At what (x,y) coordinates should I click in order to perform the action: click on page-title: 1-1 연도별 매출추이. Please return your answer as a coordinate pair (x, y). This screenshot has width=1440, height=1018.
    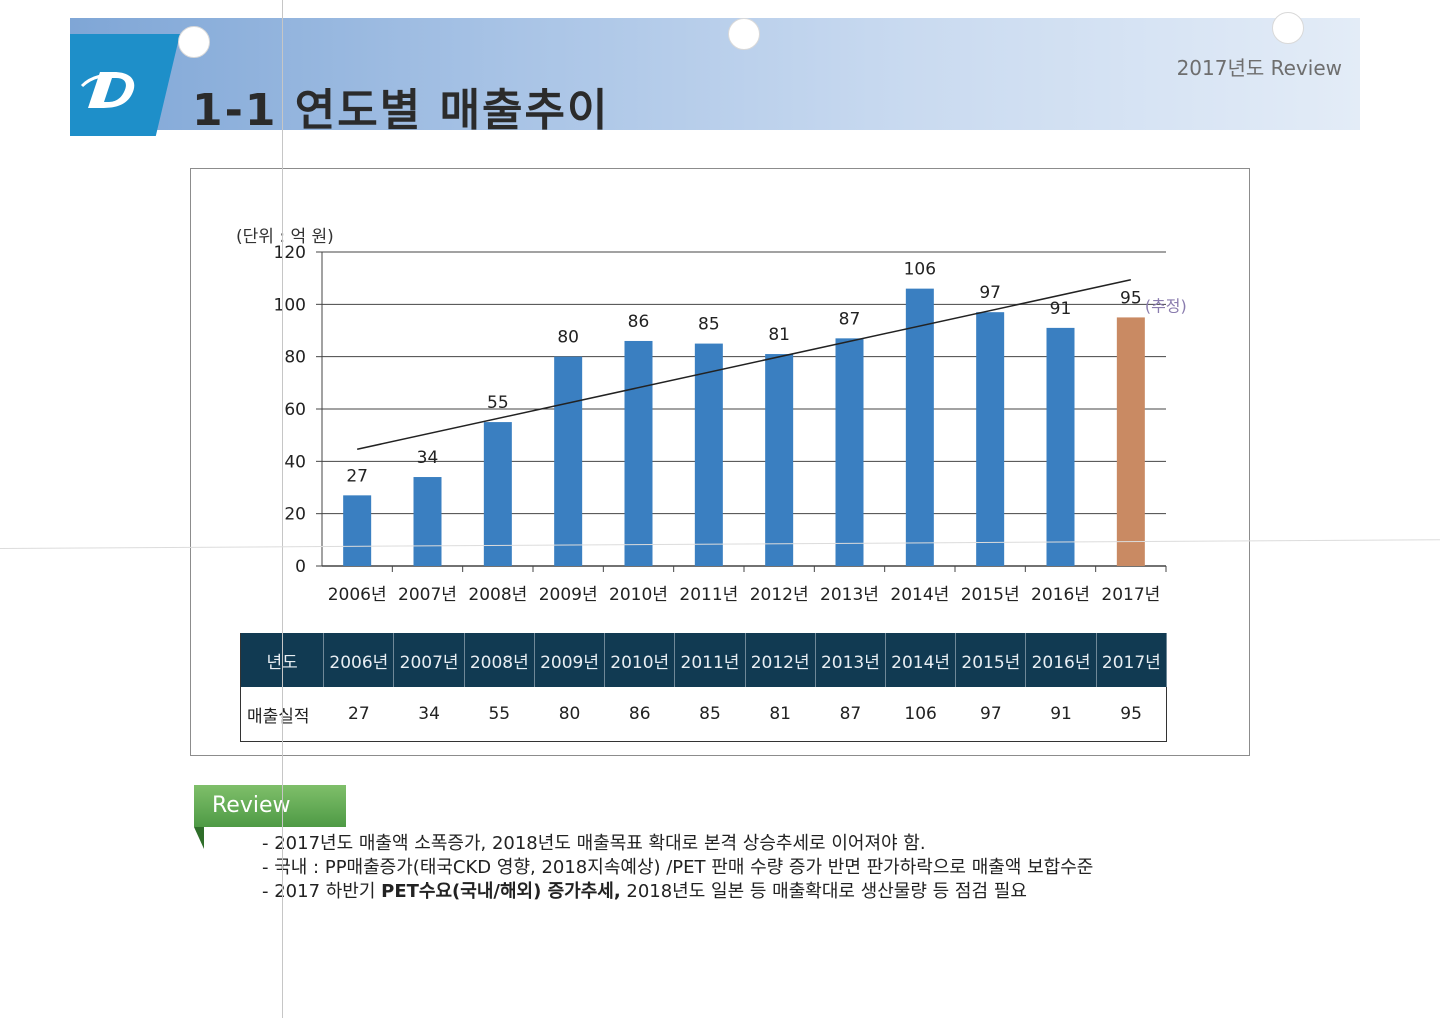
    Looking at the image, I should click on (401, 110).